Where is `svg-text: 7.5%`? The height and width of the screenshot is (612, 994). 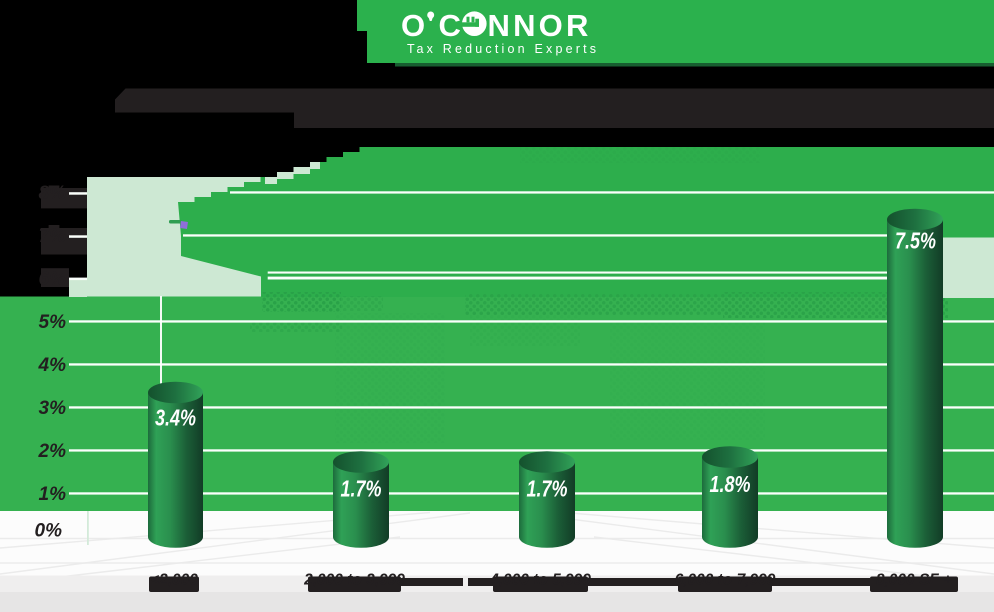 svg-text: 7.5% is located at coordinates (915, 241).